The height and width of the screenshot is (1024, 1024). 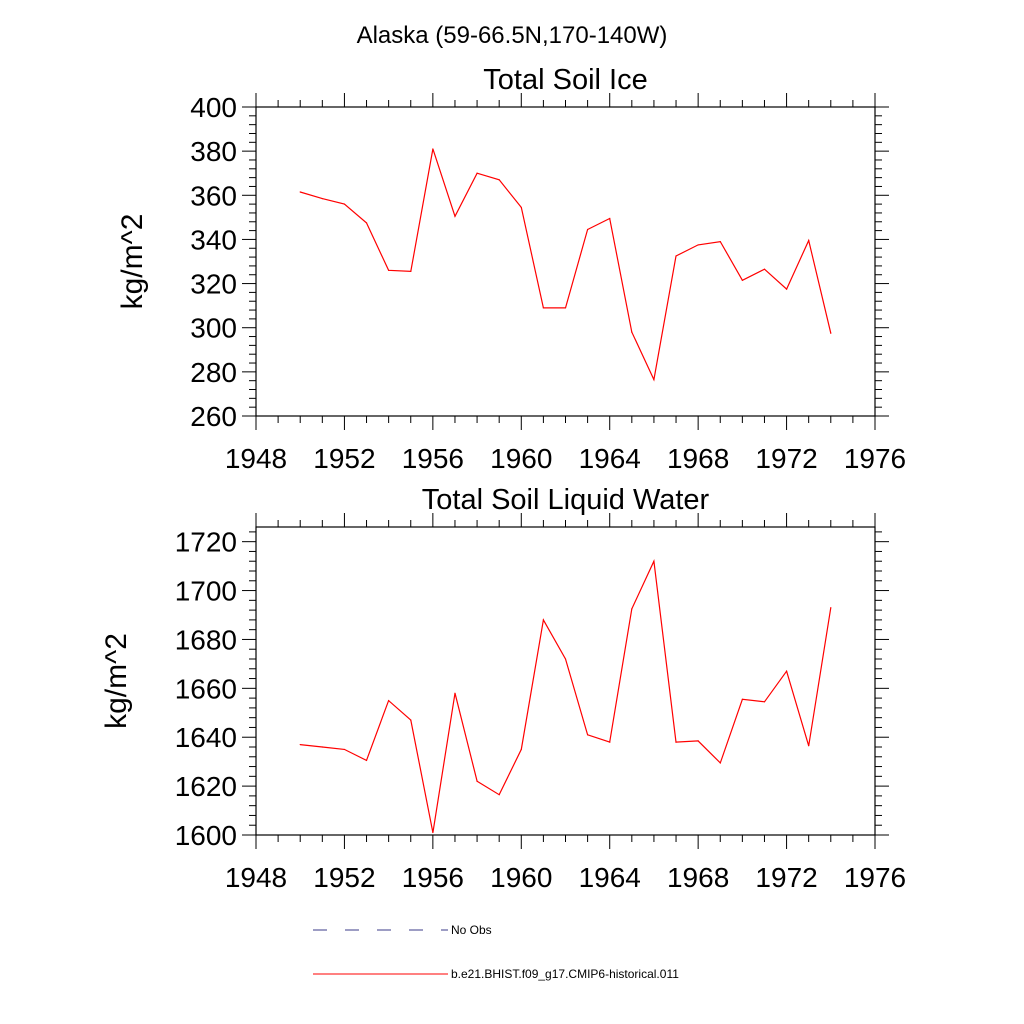 What do you see at coordinates (213, 416) in the screenshot?
I see `y-tick-label: 260` at bounding box center [213, 416].